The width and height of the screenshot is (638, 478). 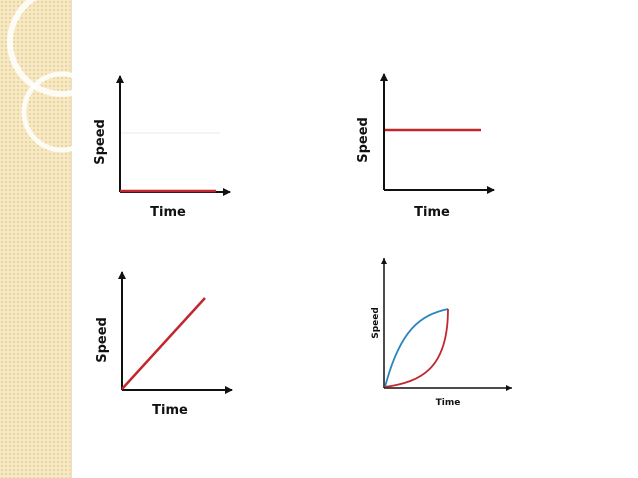 I want to click on blue-speed-curve, so click(x=416, y=348).